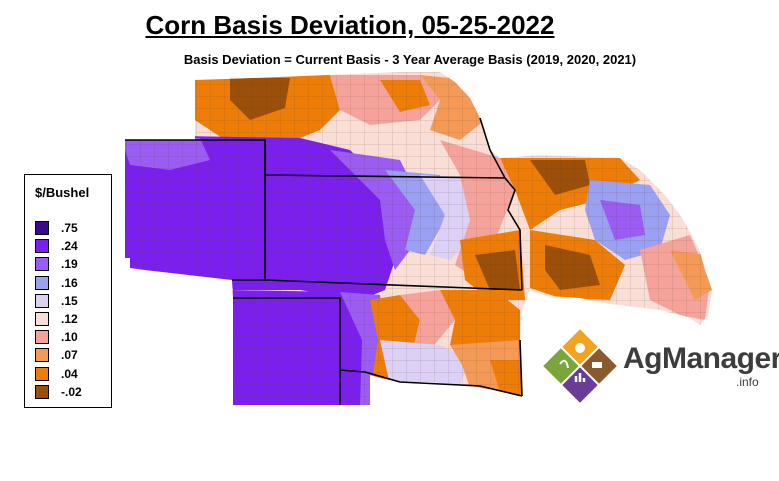 The height and width of the screenshot is (481, 779). I want to click on legend-label: .24, so click(69, 246).